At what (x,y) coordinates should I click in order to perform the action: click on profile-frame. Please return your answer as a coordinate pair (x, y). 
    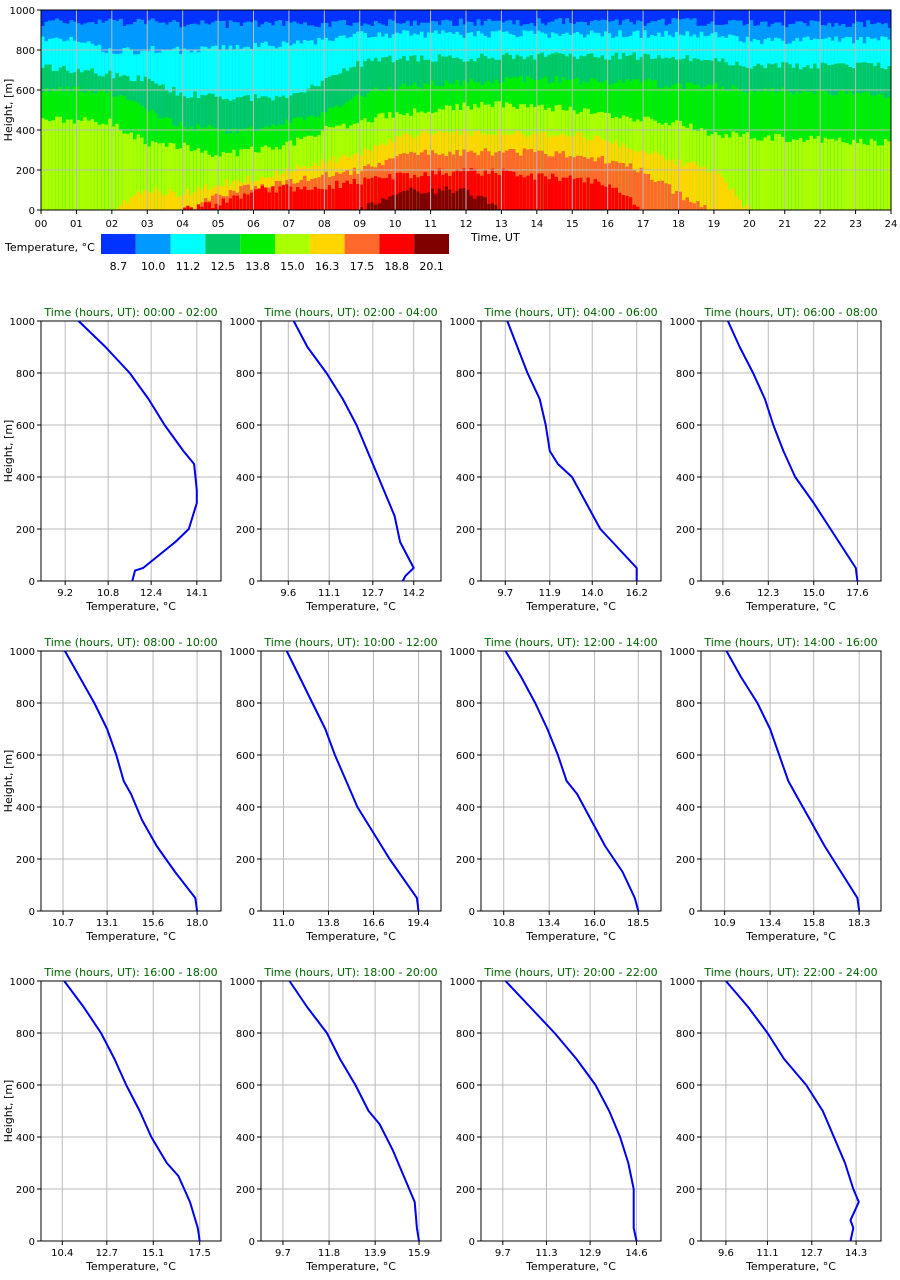
    Looking at the image, I should click on (131, 1111).